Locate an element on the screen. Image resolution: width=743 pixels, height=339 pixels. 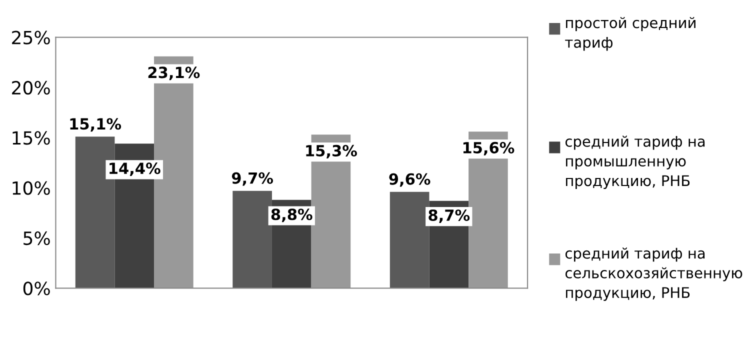
data-label: 9,6% is located at coordinates (409, 180).